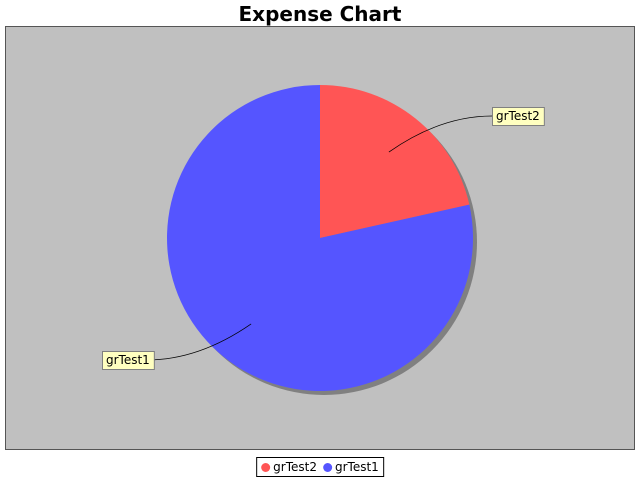 This screenshot has height=480, width=640. I want to click on legend-item-grTest2: grTest2, so click(289, 467).